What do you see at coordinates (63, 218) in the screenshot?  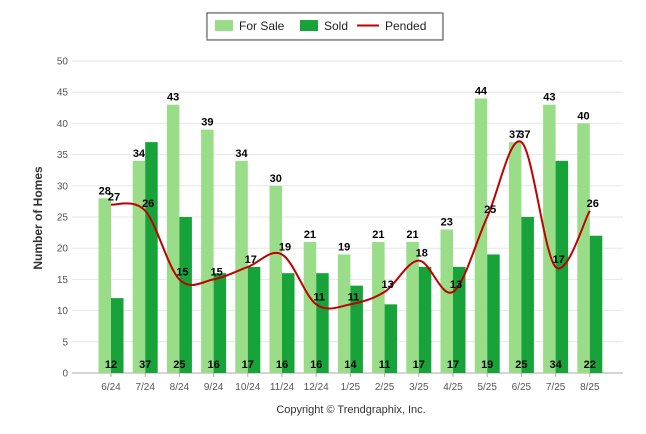 I see `y-tick-label: 25` at bounding box center [63, 218].